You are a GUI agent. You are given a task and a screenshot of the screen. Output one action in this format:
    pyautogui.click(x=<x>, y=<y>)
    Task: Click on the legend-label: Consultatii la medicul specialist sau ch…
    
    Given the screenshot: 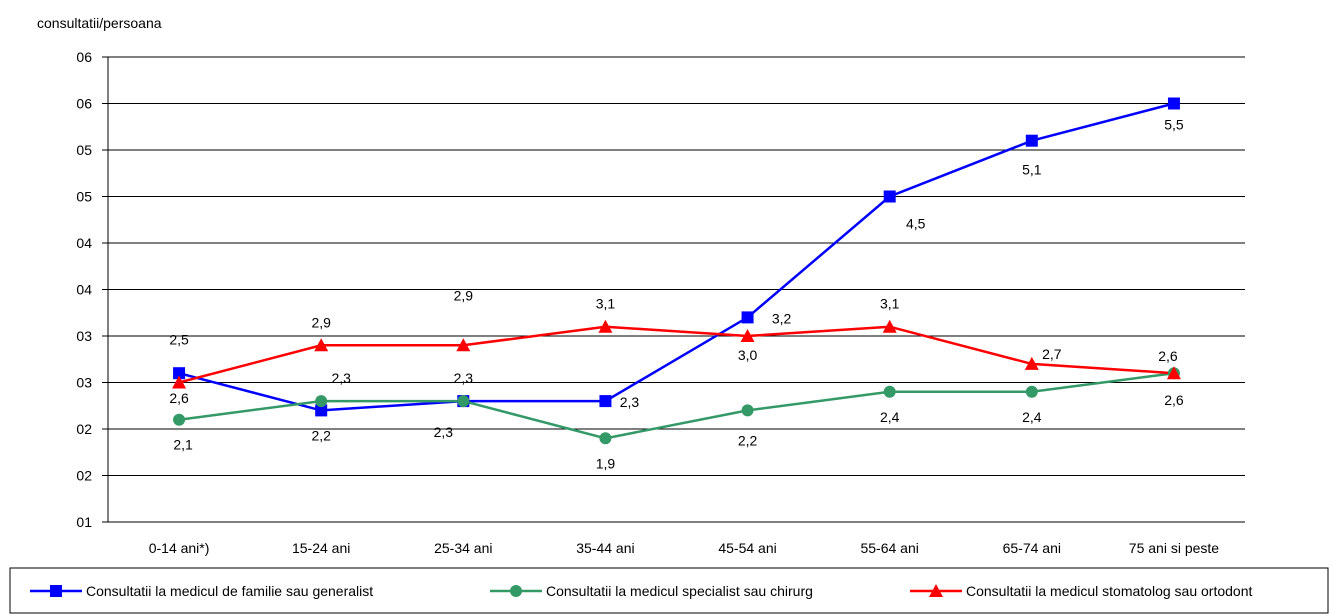 What is the action you would take?
    pyautogui.click(x=679, y=591)
    